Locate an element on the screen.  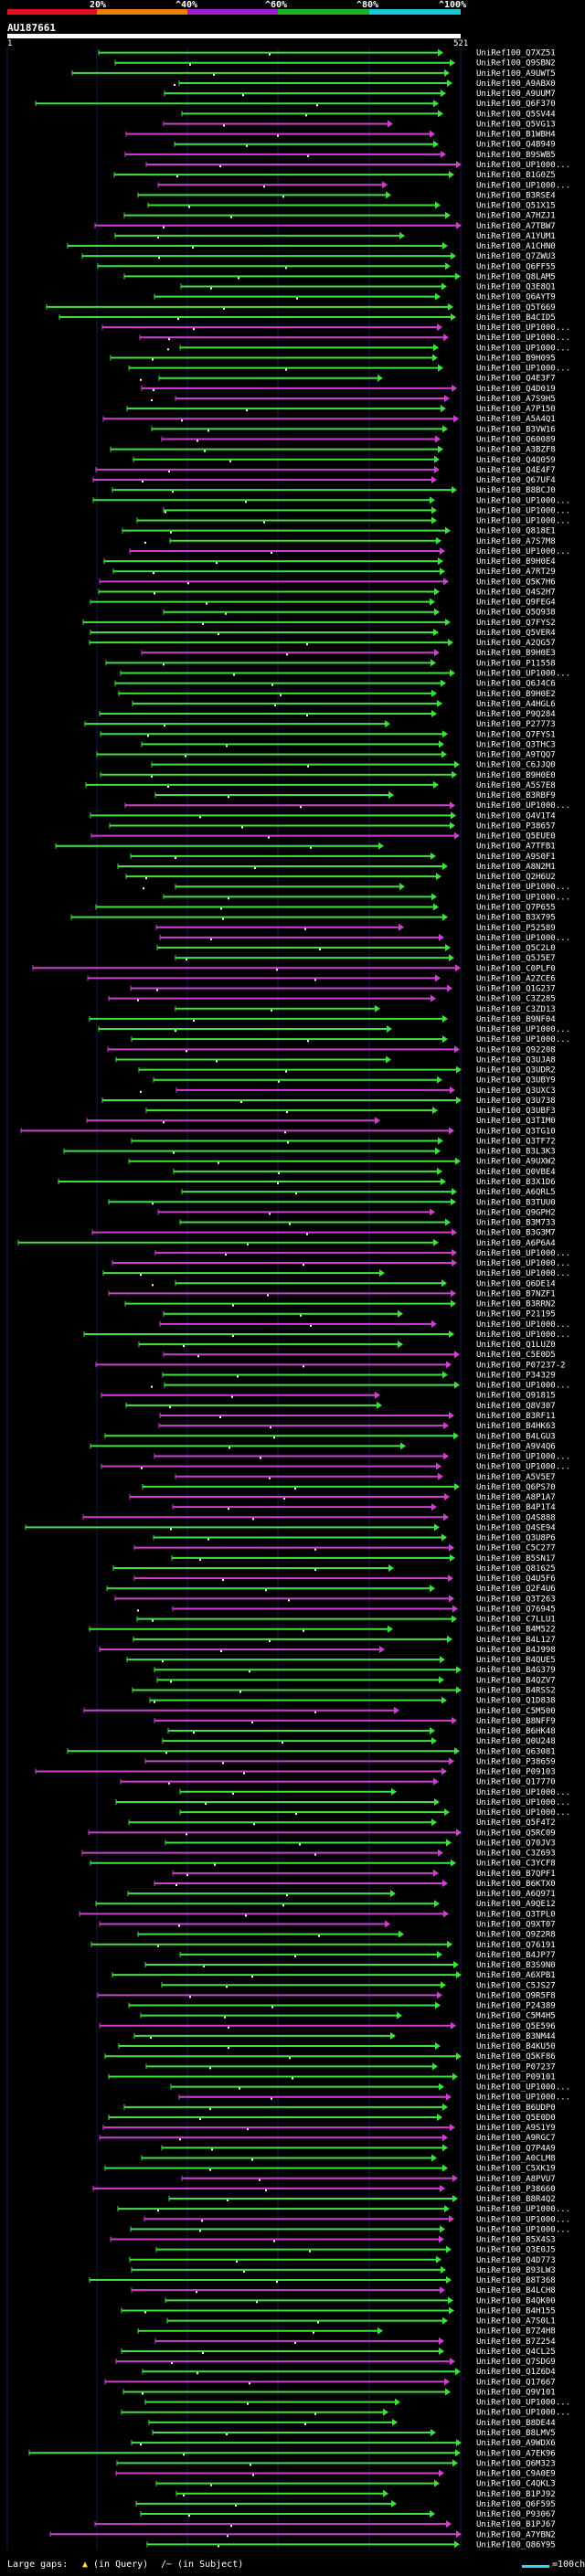
hit-row: UniRef100_B4H155 is located at coordinates (339, 2311).